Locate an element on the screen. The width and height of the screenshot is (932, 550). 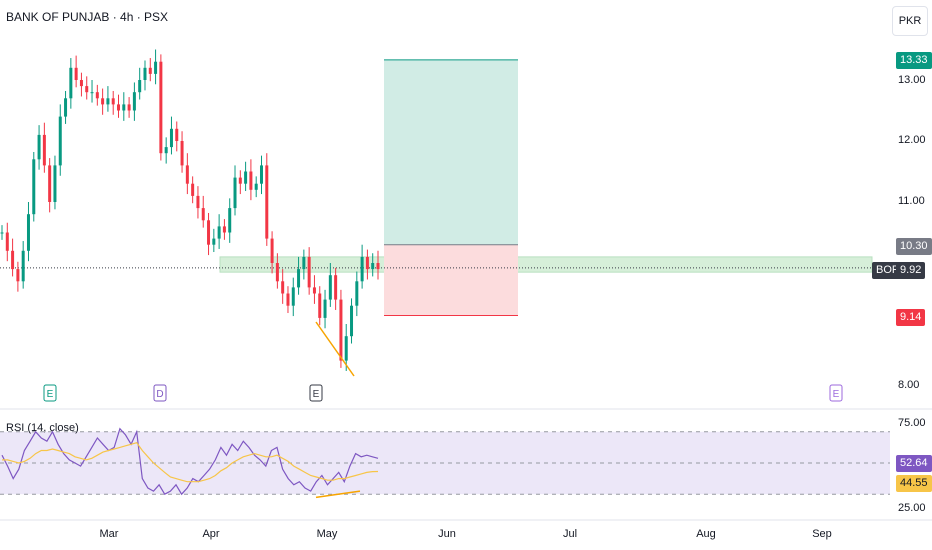
price-tick: 8.00 is located at coordinates (909, 385).